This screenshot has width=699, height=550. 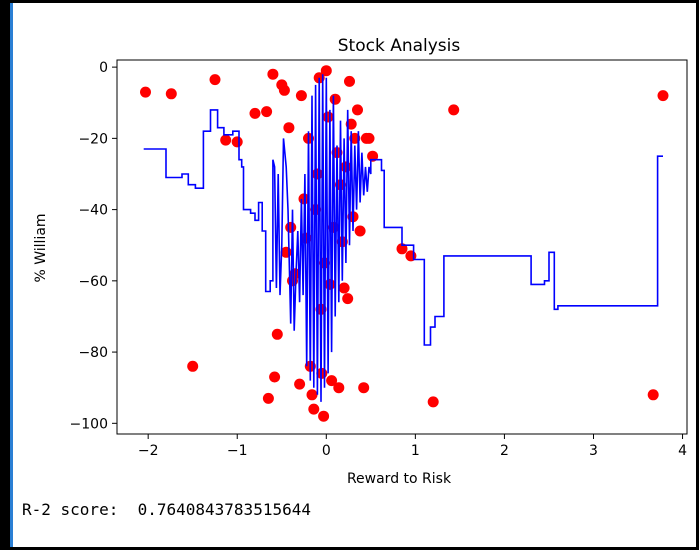 What do you see at coordinates (41, 247) in the screenshot?
I see `y-axis-label: % William` at bounding box center [41, 247].